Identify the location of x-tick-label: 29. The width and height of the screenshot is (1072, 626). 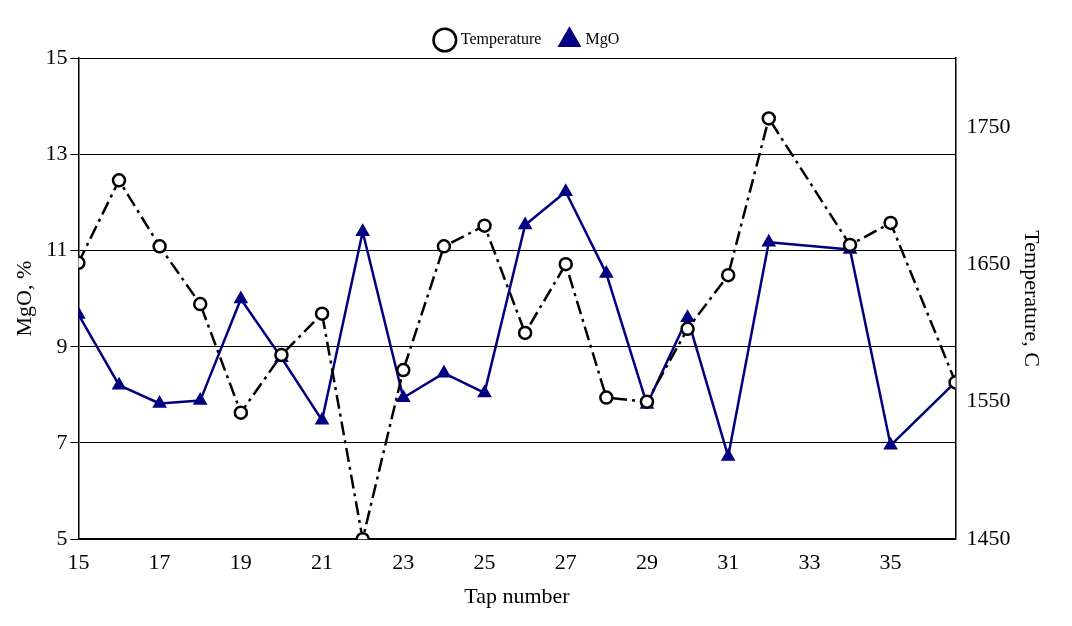
(646, 562).